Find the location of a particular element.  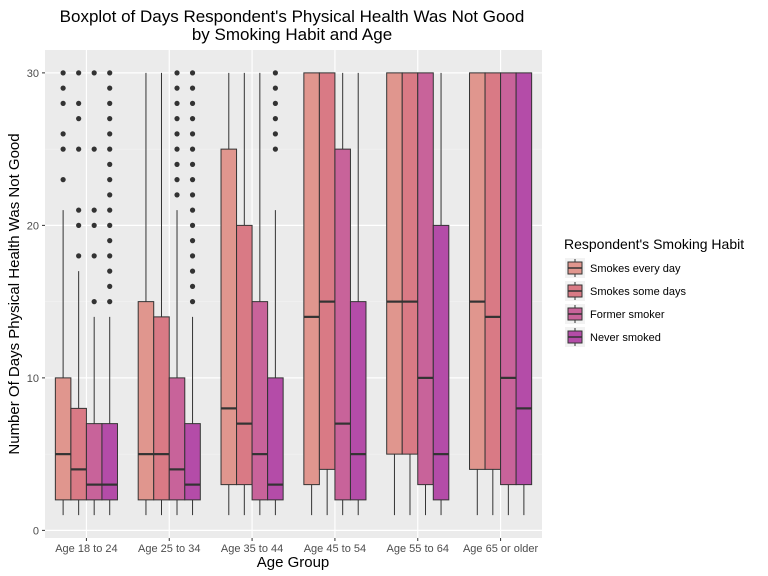

legend-item: Smokes every day is located at coordinates (623, 268).